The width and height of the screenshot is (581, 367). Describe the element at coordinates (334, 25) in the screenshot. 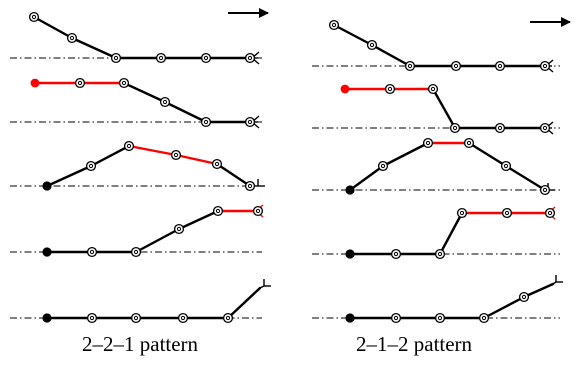

I see `right-row-1-node-1-inner` at that location.